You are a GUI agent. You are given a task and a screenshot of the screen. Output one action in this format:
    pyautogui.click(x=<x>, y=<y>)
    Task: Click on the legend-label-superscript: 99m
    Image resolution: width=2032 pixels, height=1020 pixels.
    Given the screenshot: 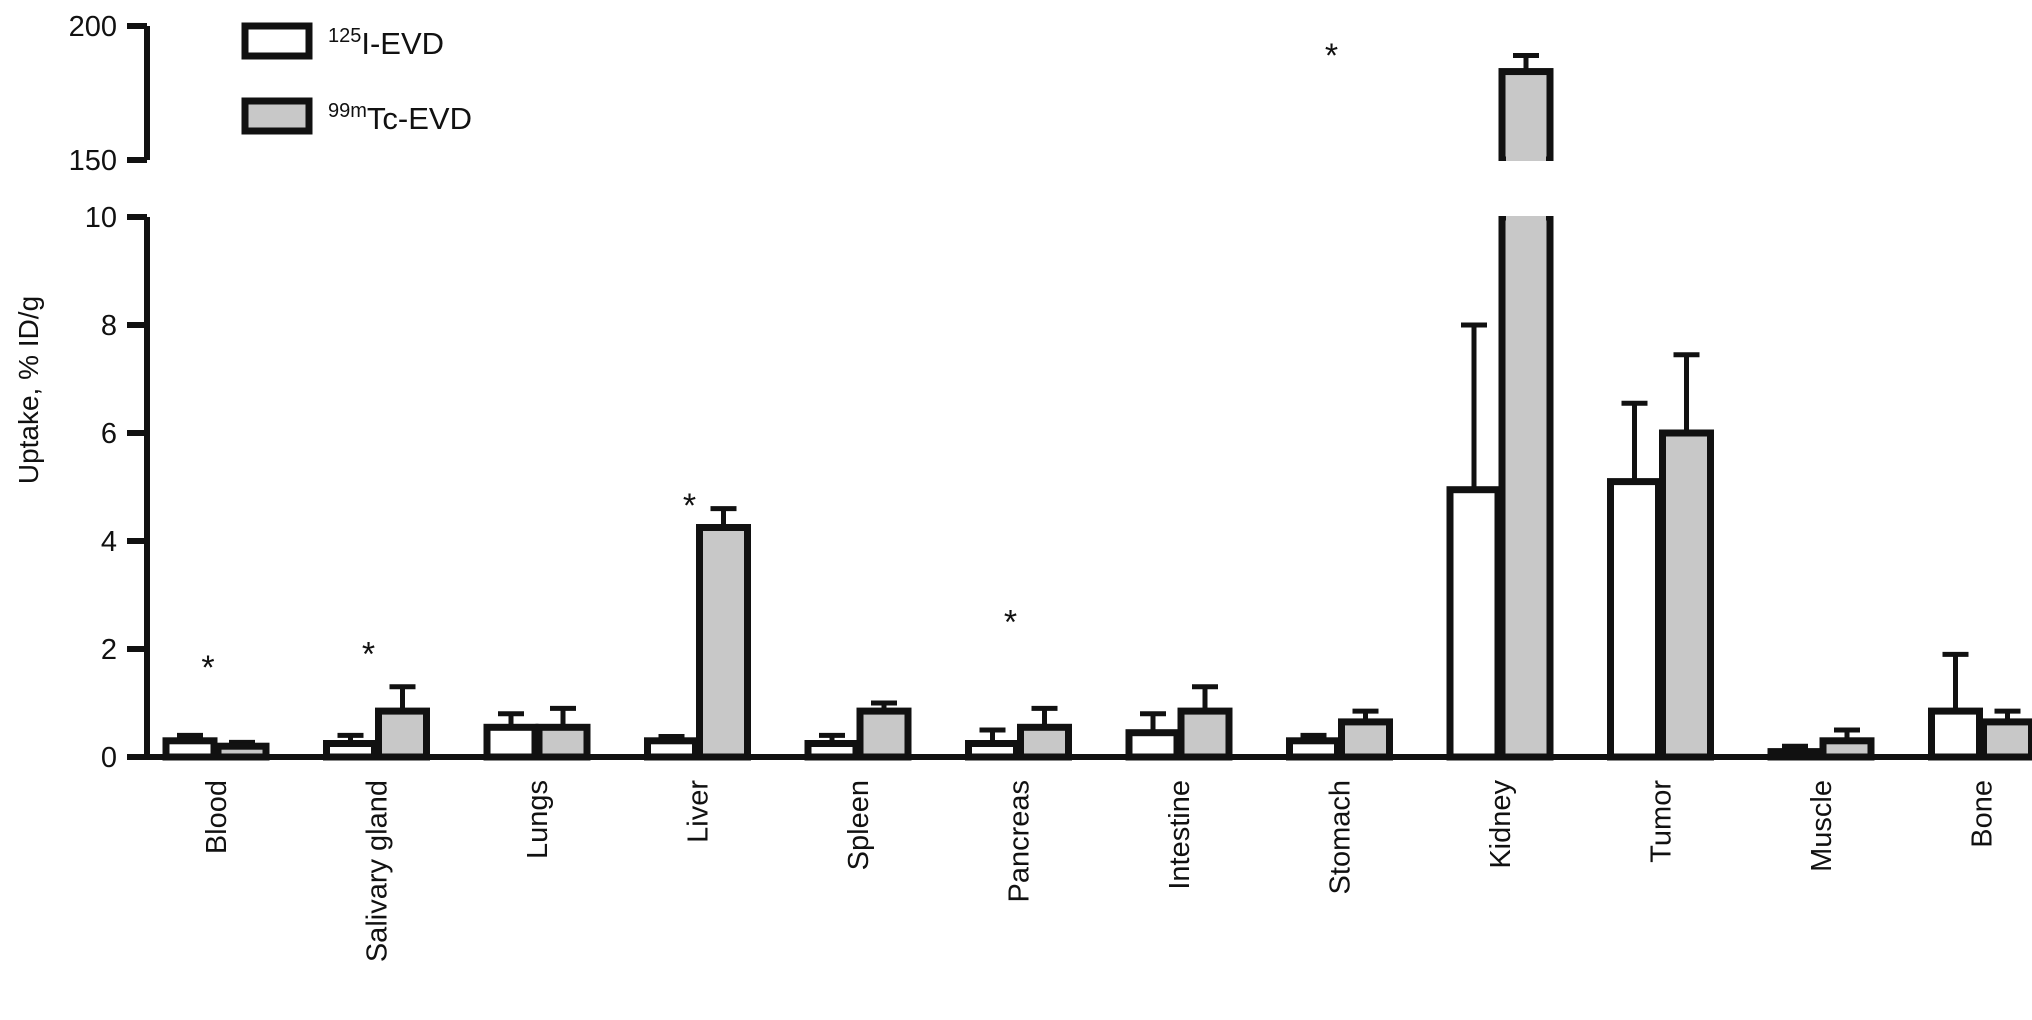 What is the action you would take?
    pyautogui.click(x=347, y=111)
    